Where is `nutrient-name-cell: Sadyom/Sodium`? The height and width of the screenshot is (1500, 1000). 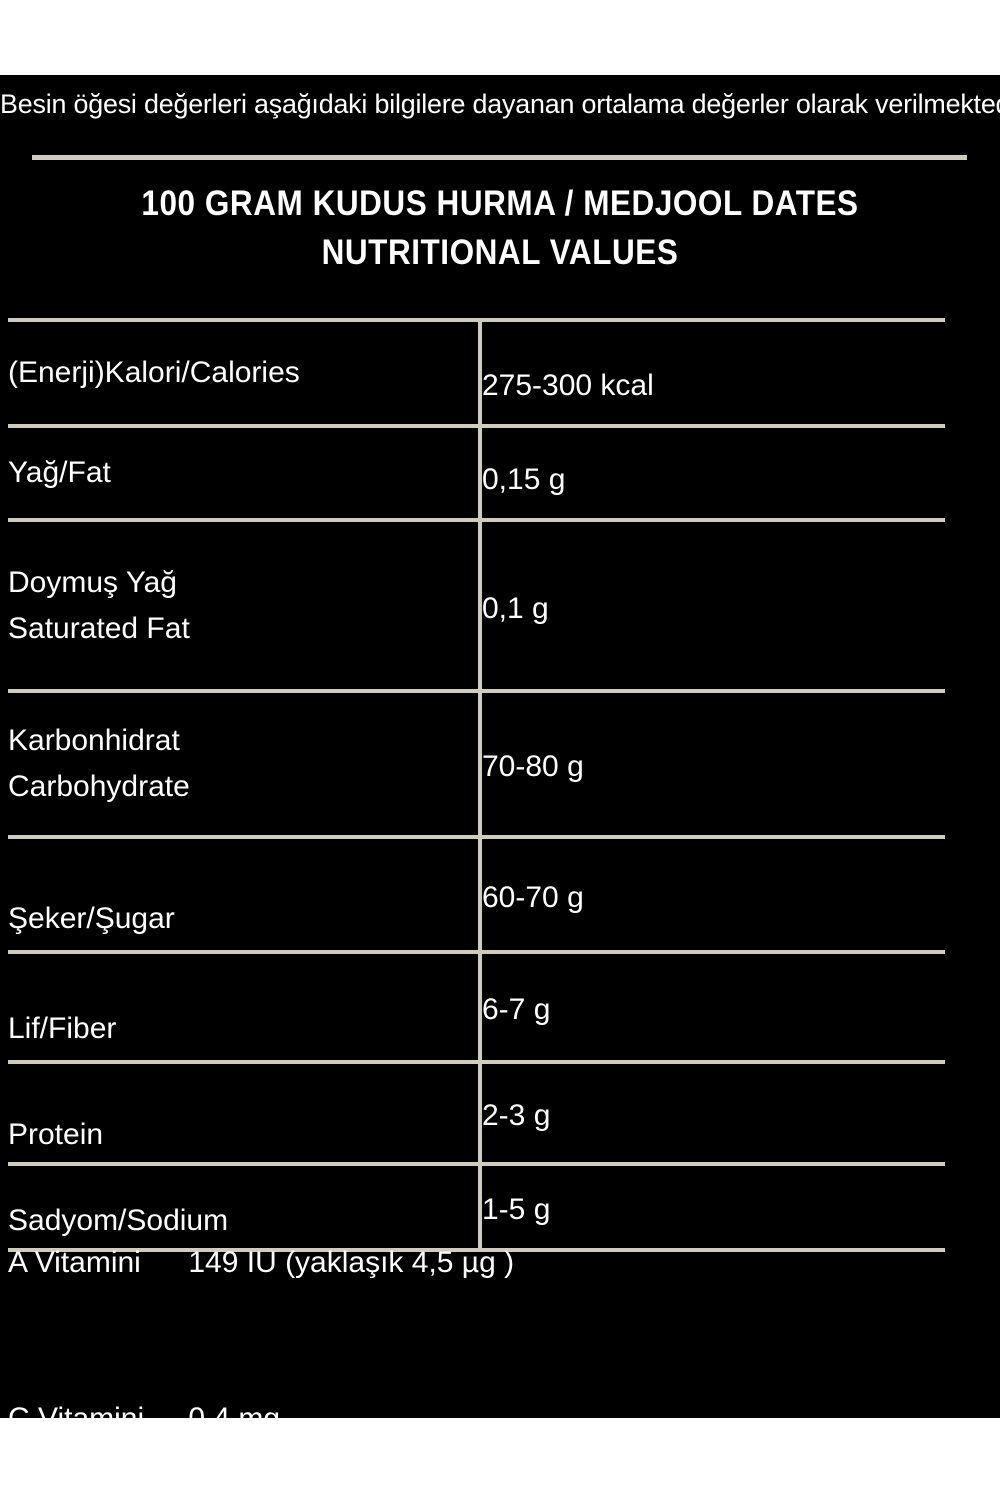 nutrient-name-cell: Sadyom/Sodium is located at coordinates (245, 1207).